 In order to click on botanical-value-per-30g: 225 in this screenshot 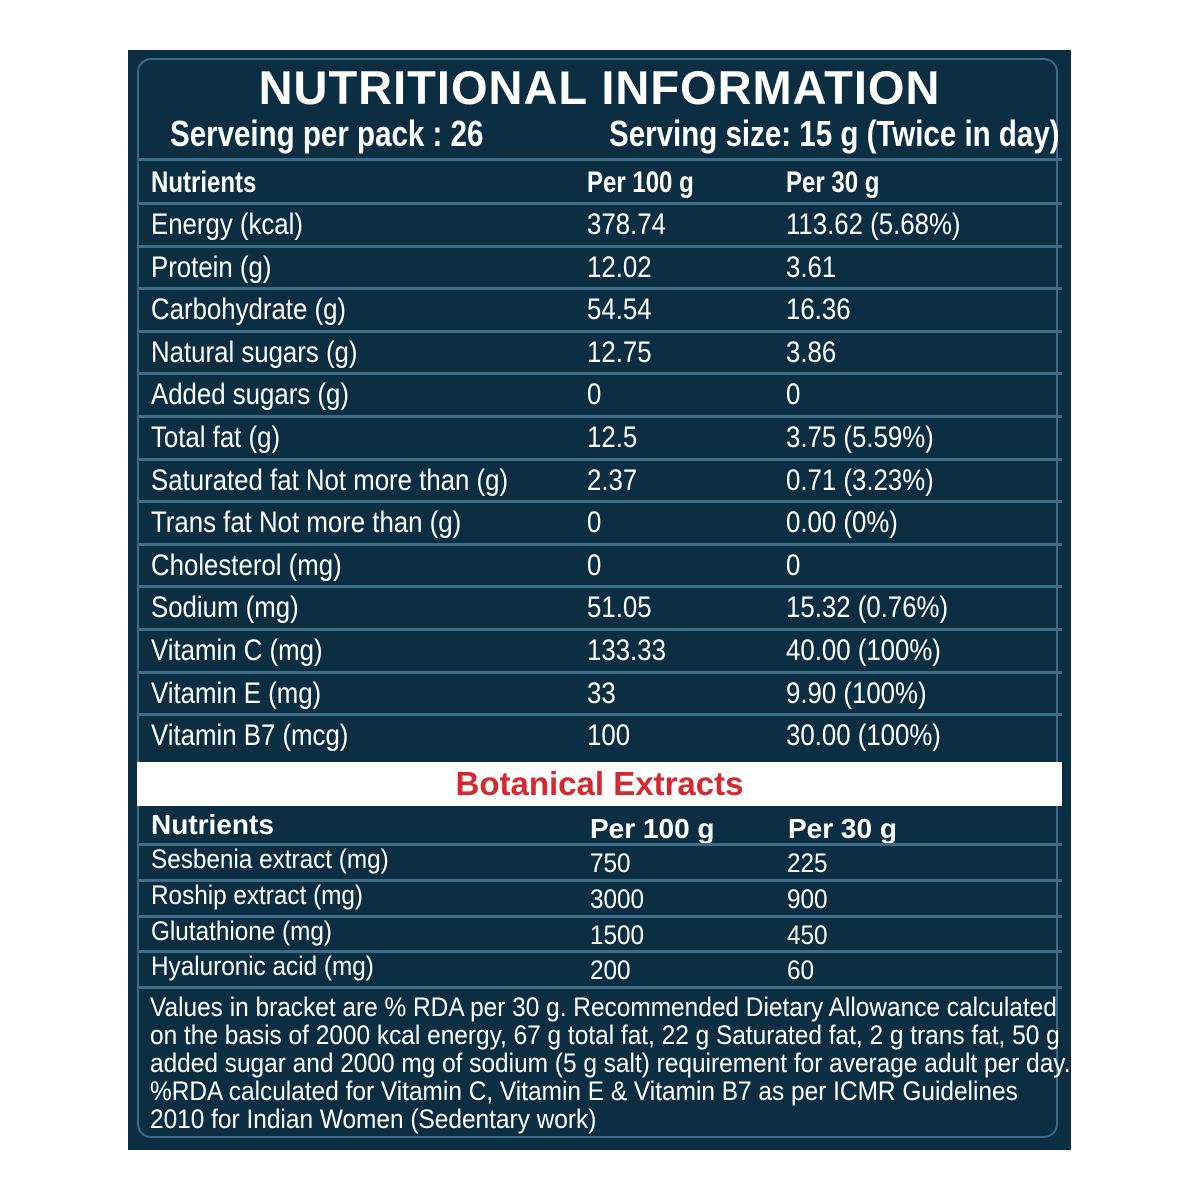, I will do `click(807, 863)`.